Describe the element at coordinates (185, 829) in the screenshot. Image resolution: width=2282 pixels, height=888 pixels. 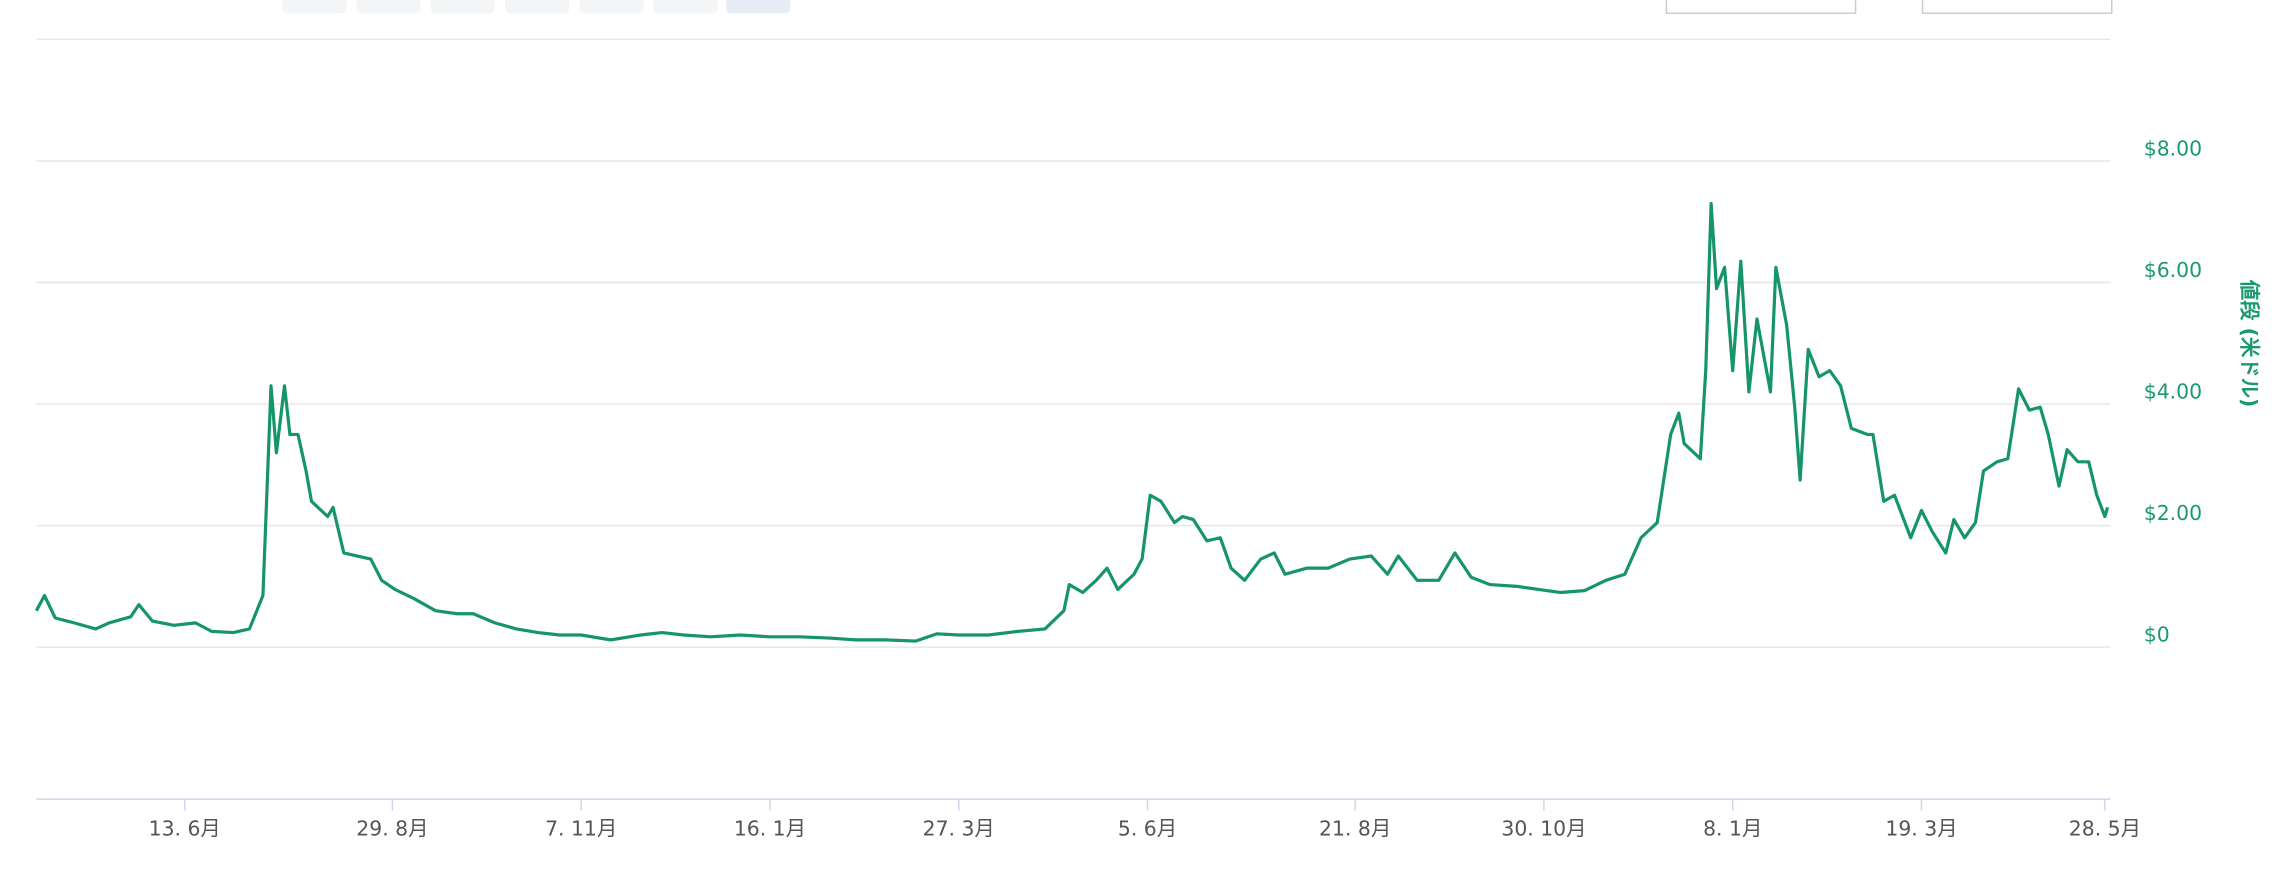
I see `x-tick-label: 13. 6月` at that location.